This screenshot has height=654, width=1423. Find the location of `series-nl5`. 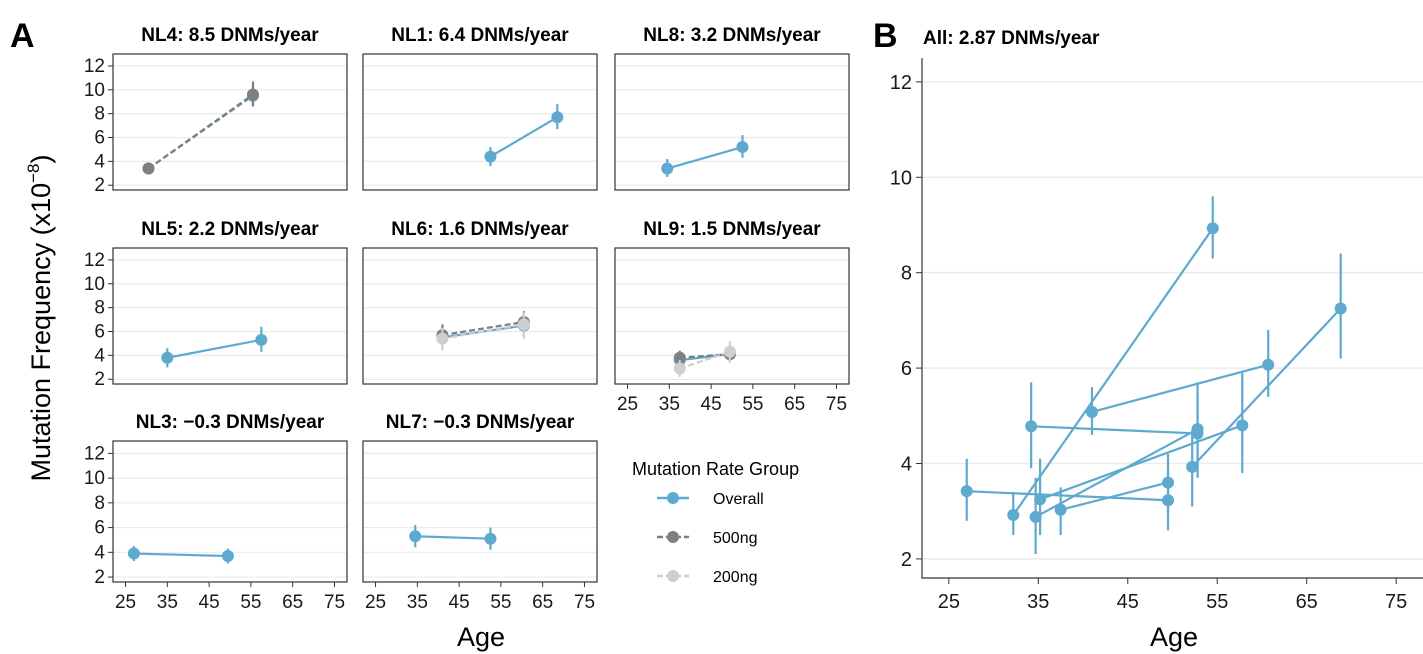

series-nl5 is located at coordinates (1141, 454).